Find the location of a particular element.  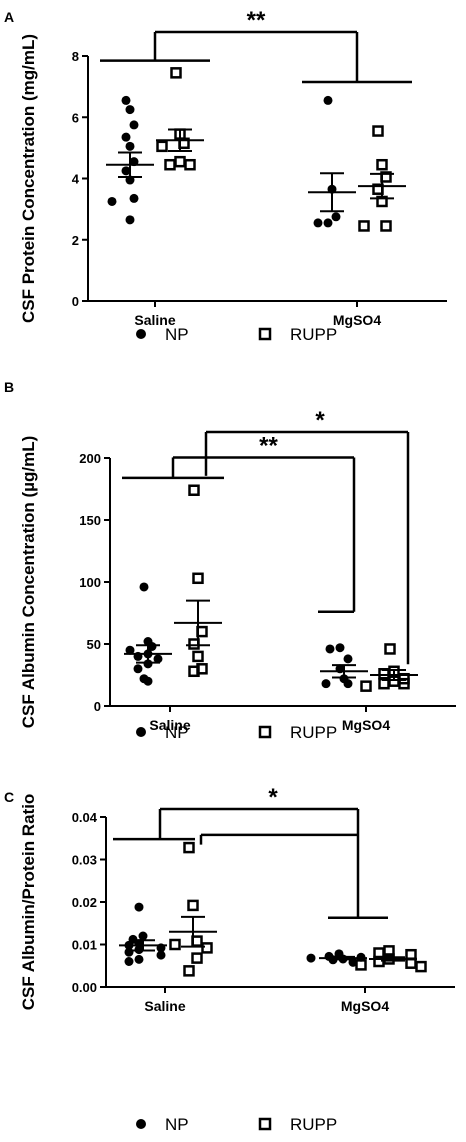

y-tick-label: 8 is located at coordinates (75, 56).